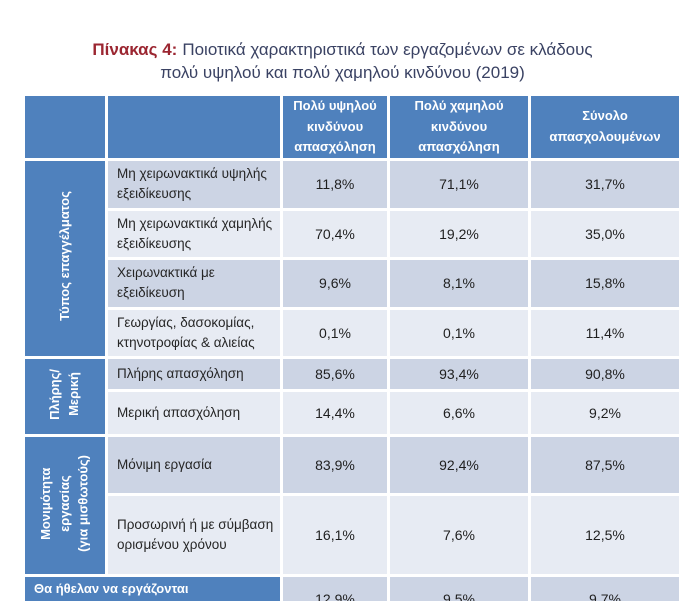  Describe the element at coordinates (459, 127) in the screenshot. I see `column-header-low-risk: Πολύ χαμηλού κινδύνου απασχόληση` at that location.